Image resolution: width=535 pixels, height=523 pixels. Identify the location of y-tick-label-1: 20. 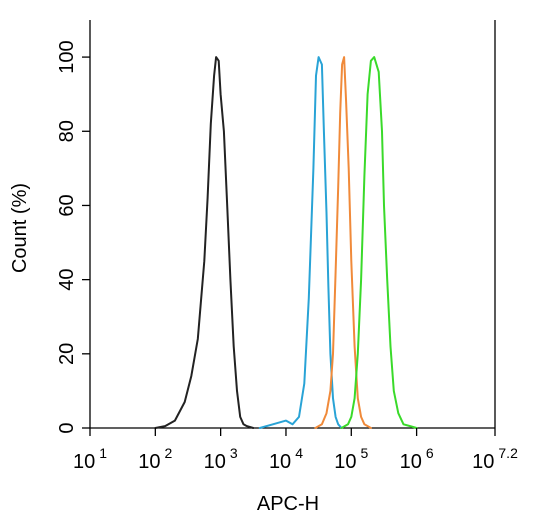
(67, 354).